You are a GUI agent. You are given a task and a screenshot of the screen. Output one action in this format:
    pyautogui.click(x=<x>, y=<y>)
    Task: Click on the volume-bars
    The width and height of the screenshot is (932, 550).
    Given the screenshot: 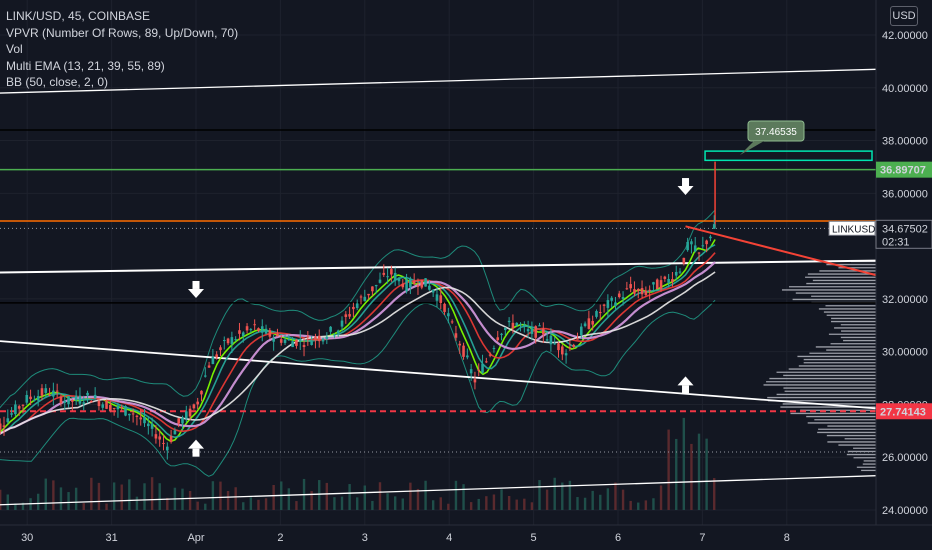 What is the action you would take?
    pyautogui.click(x=358, y=463)
    